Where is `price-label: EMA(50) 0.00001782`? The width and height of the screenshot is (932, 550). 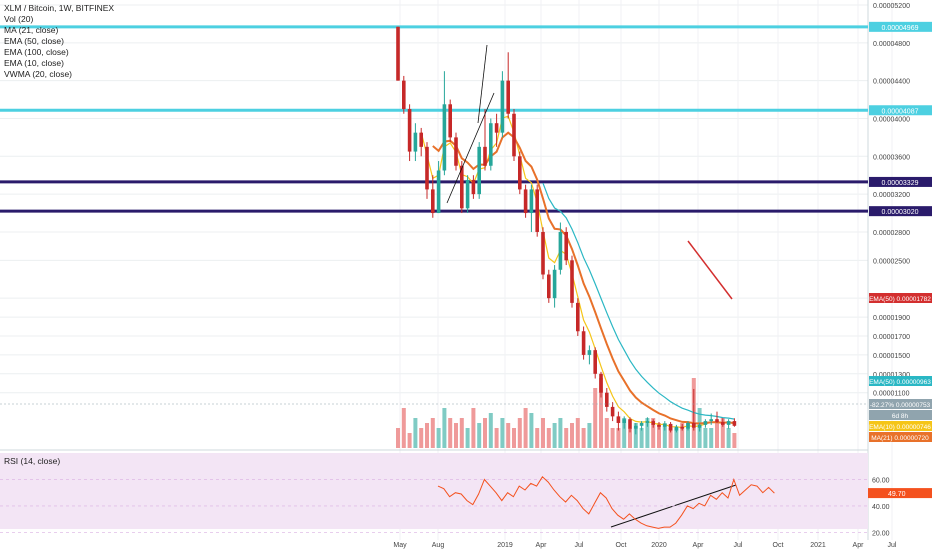 price-label: EMA(50) 0.00001782 is located at coordinates (900, 299).